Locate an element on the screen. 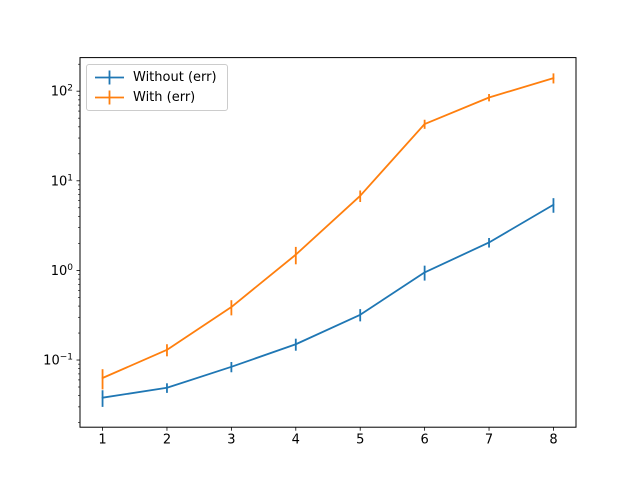  legend-item-with: With (err) is located at coordinates (155, 97).